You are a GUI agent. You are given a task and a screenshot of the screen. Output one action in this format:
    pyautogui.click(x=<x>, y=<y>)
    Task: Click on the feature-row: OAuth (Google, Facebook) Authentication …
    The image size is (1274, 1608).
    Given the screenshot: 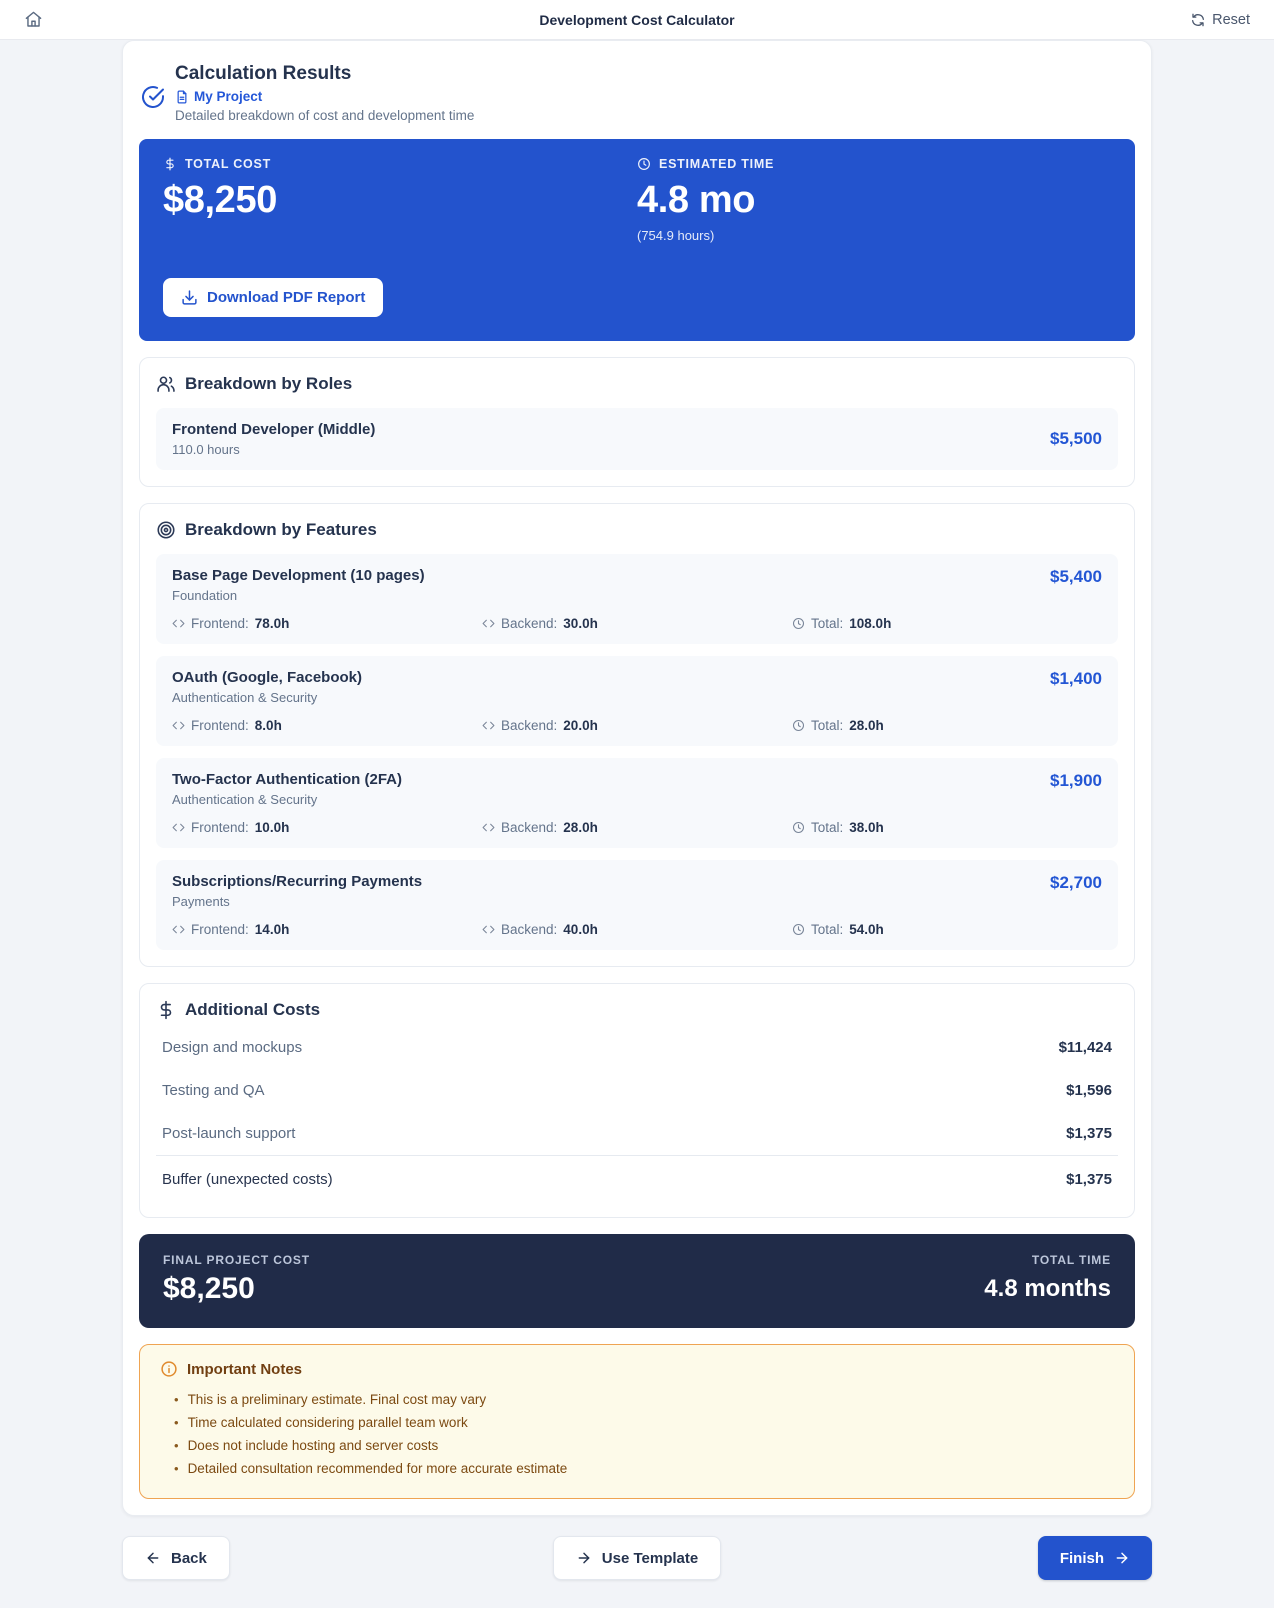 What is the action you would take?
    pyautogui.click(x=637, y=701)
    